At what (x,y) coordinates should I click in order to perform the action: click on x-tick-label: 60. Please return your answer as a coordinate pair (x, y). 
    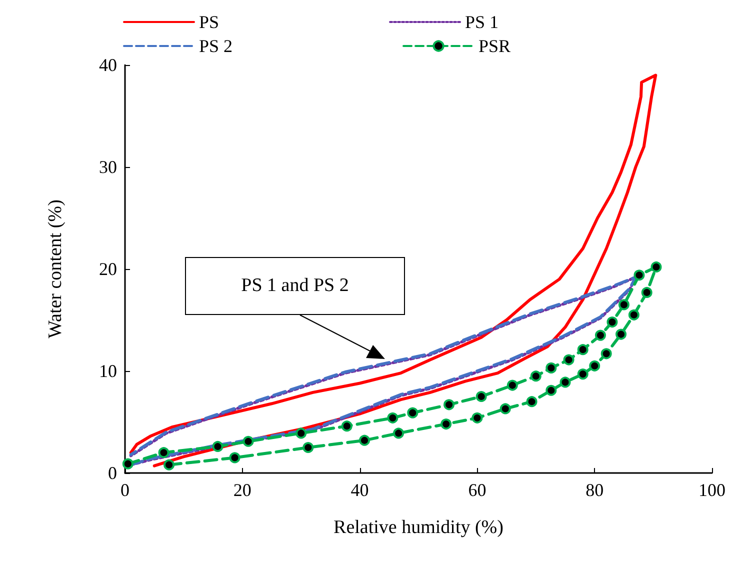
    Looking at the image, I should click on (477, 490).